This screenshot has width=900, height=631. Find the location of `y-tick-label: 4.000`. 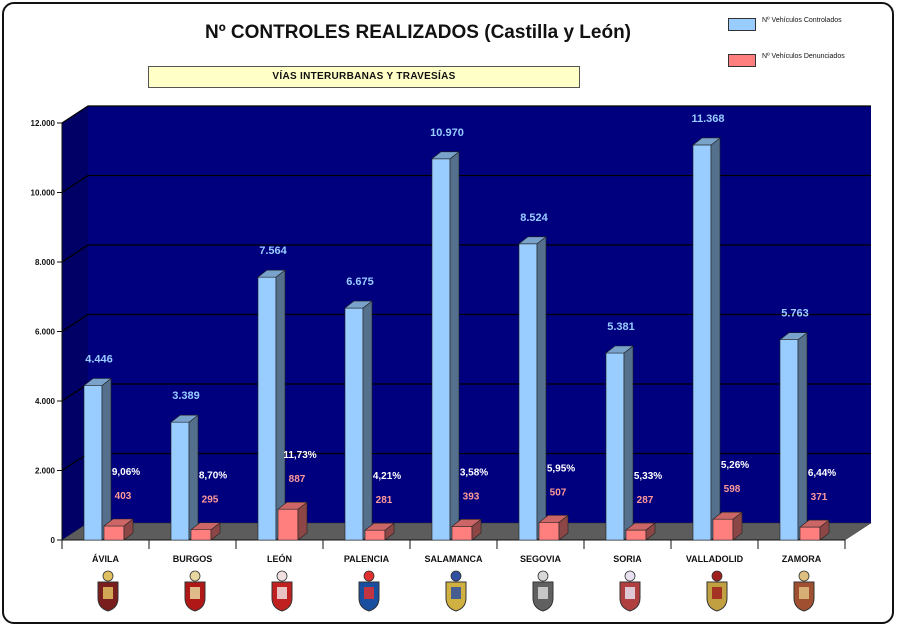

y-tick-label: 4.000 is located at coordinates (45, 401).